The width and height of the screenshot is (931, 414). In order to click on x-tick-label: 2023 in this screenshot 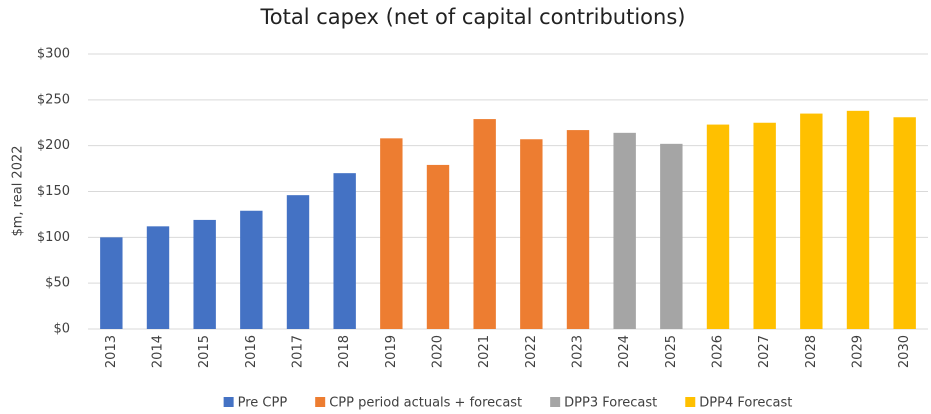, I will do `click(578, 351)`.